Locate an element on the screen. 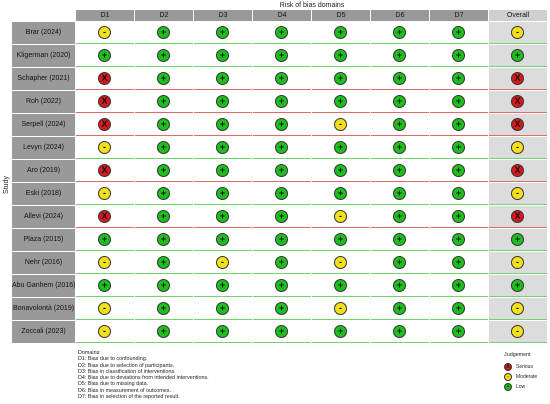 Image resolution: width=550 pixels, height=404 pixels. study-label: Schapher (2021) is located at coordinates (43, 79).